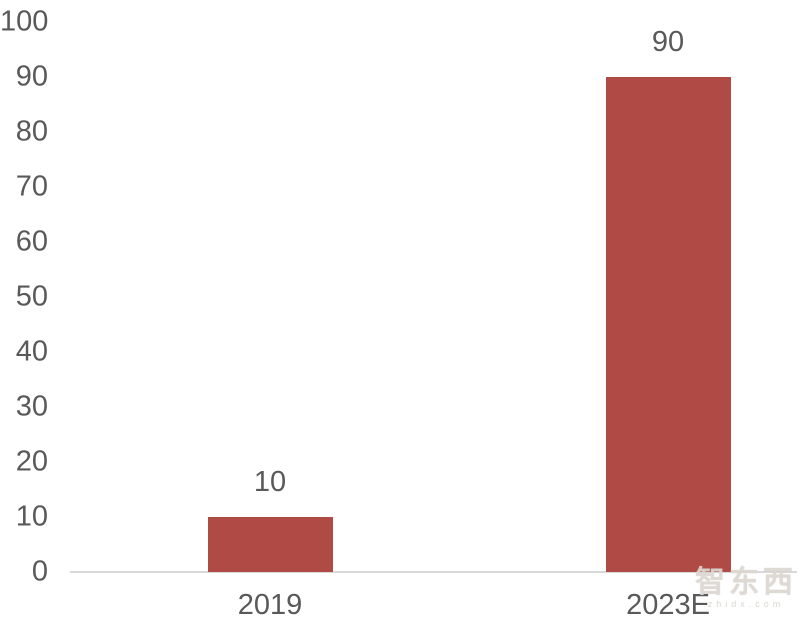 Image resolution: width=800 pixels, height=626 pixels. Describe the element at coordinates (31, 516) in the screenshot. I see `y-axis-tick-label: 10` at that location.